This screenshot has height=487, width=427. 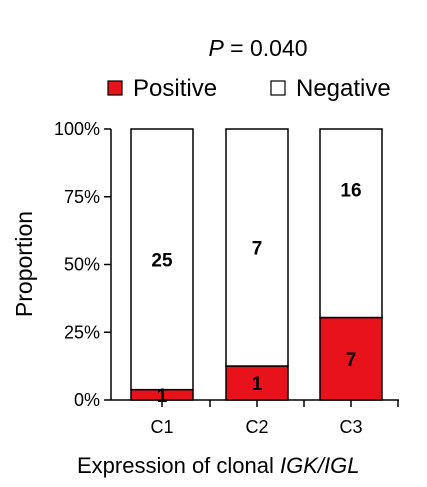 What do you see at coordinates (351, 223) in the screenshot?
I see `bar-negative-c3` at bounding box center [351, 223].